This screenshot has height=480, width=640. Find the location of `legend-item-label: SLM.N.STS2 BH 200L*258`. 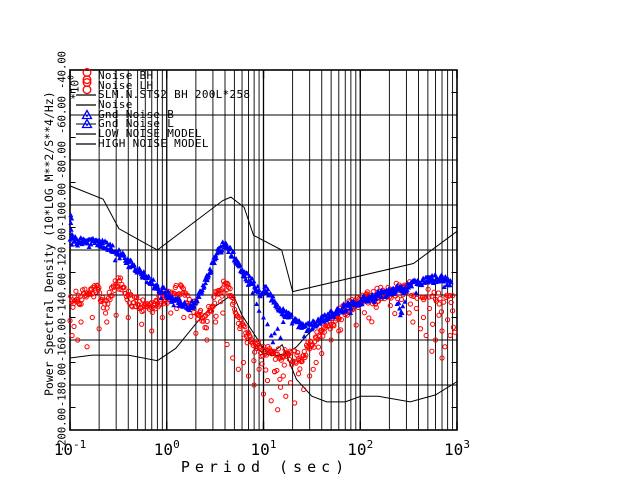

legend-item-label: SLM.N.STS2 BH 200L*258 is located at coordinates (174, 95).